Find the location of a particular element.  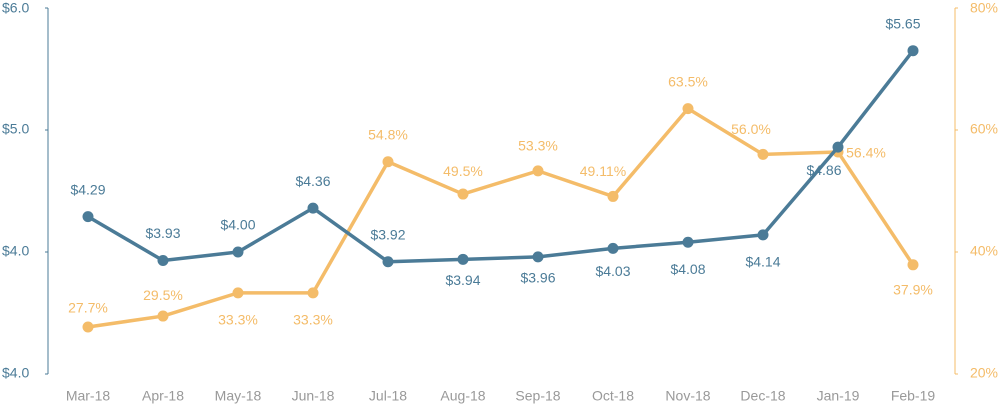

x-tick-label: Jun-18 is located at coordinates (313, 396).